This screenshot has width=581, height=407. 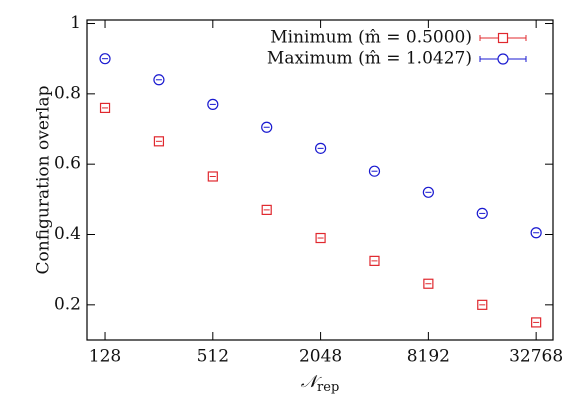 I want to click on y-tick-label: 1, so click(x=75, y=23).